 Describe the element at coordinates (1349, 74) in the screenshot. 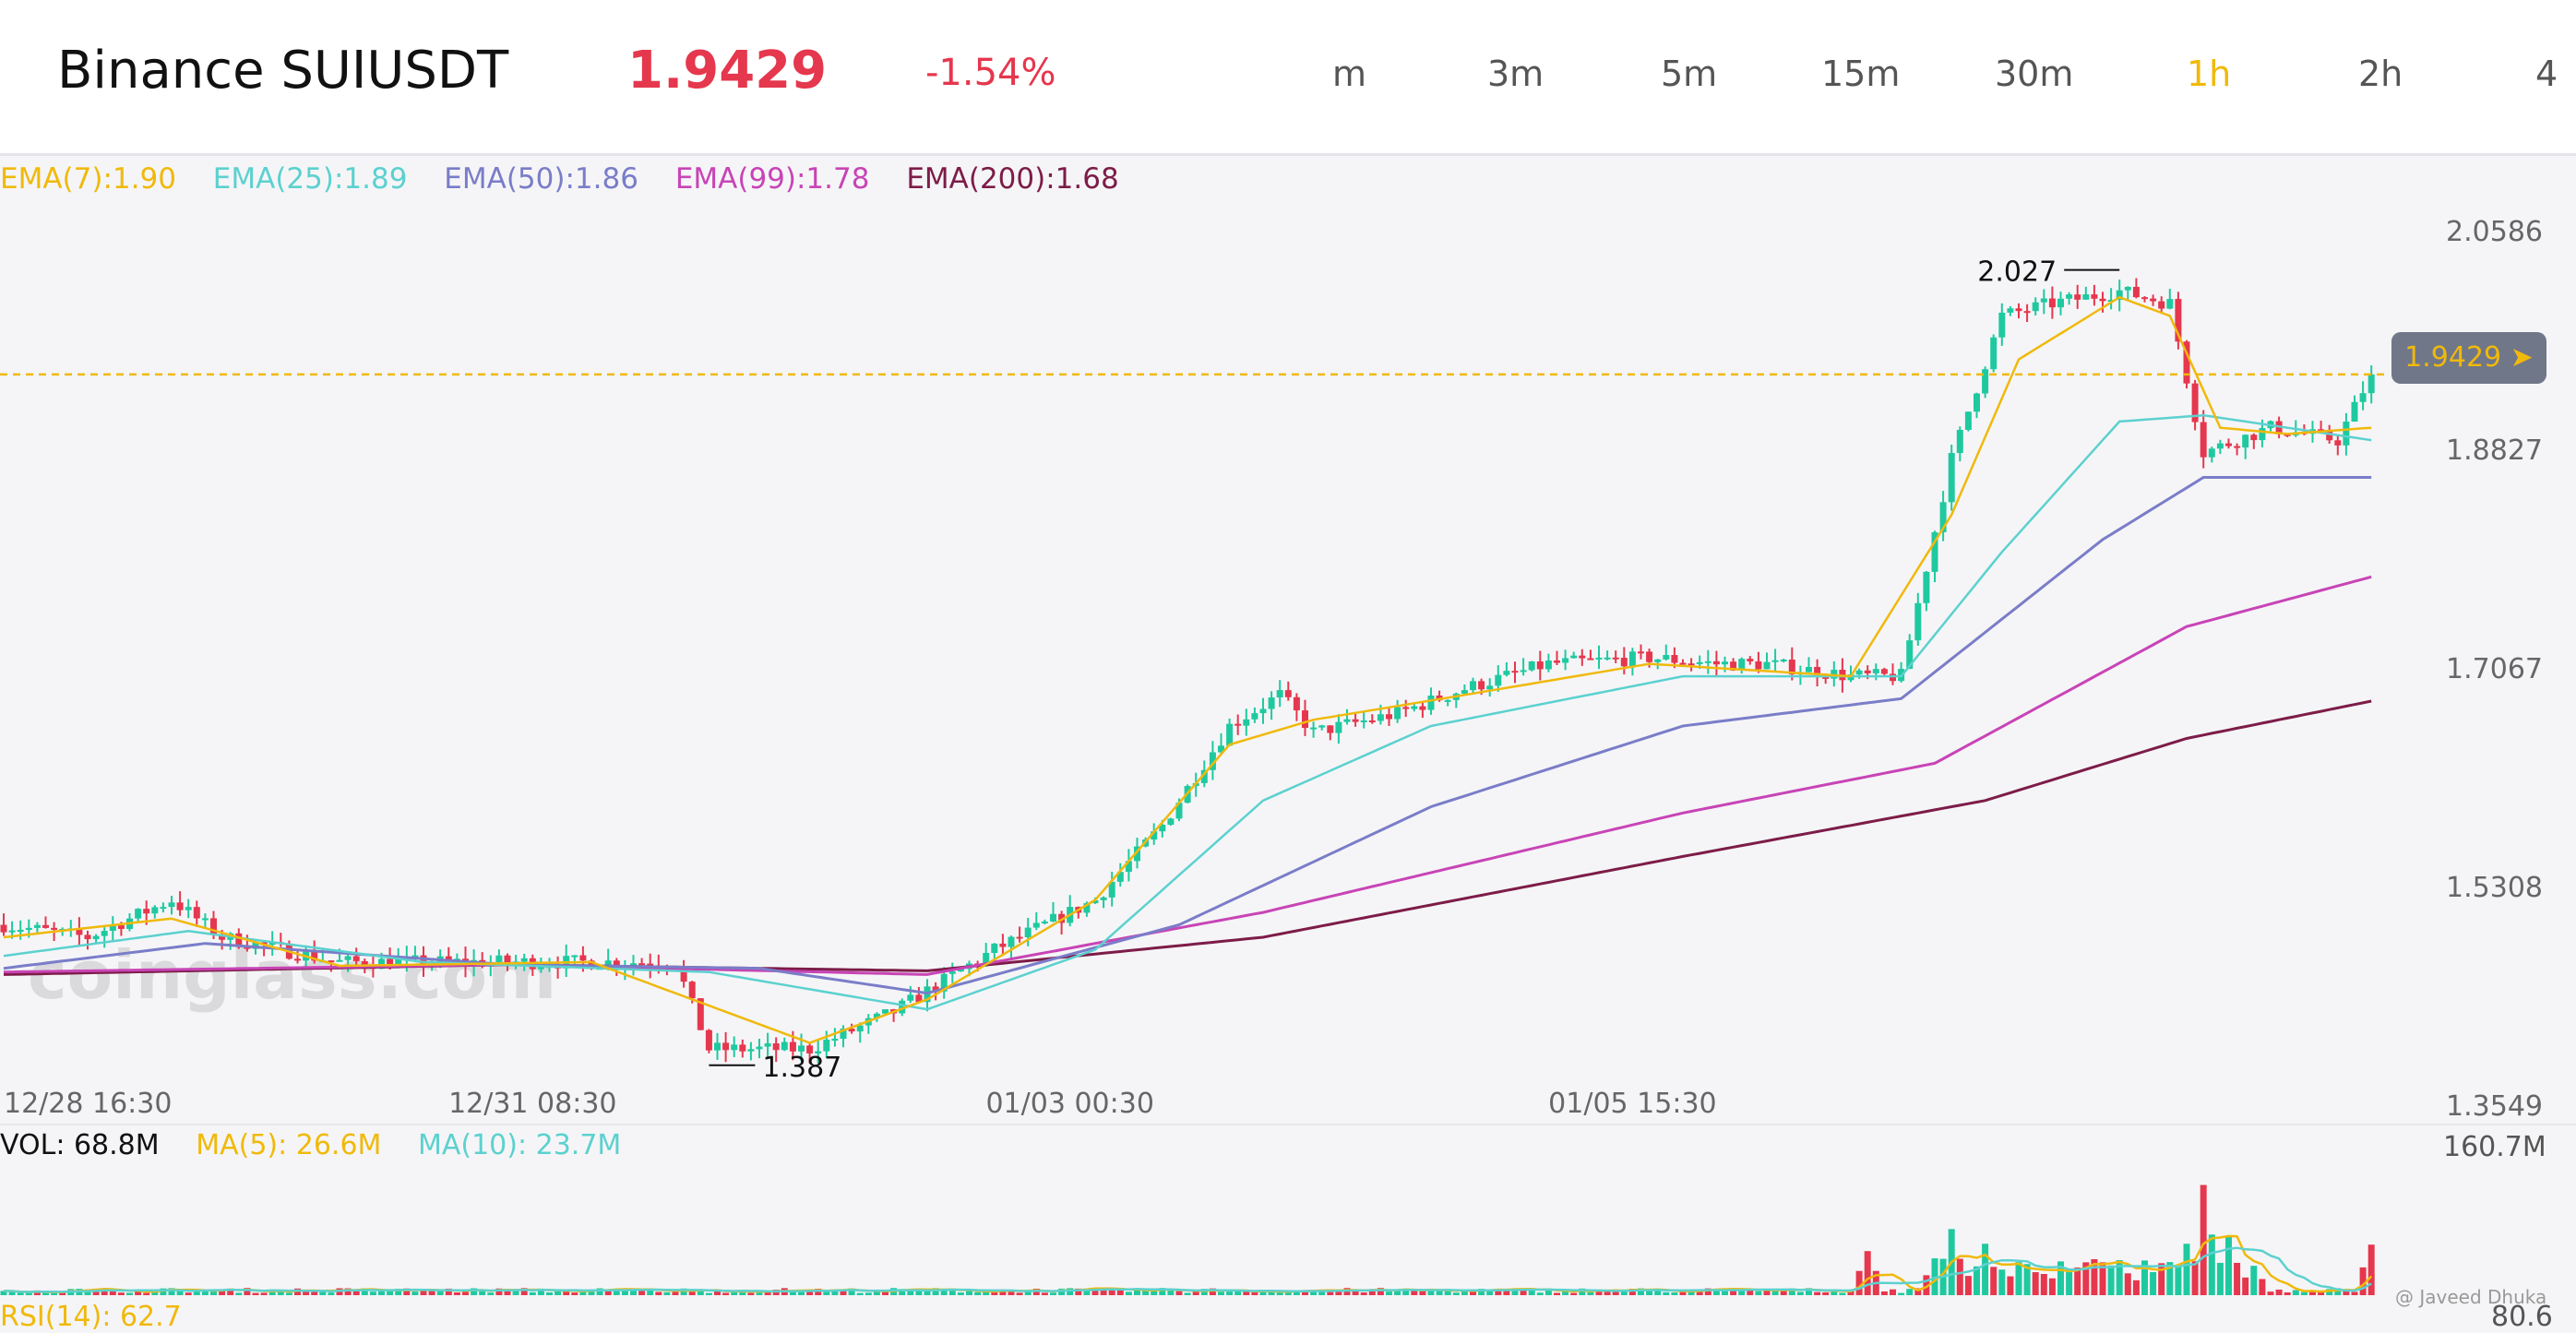

I see `timeframe-m: m` at that location.